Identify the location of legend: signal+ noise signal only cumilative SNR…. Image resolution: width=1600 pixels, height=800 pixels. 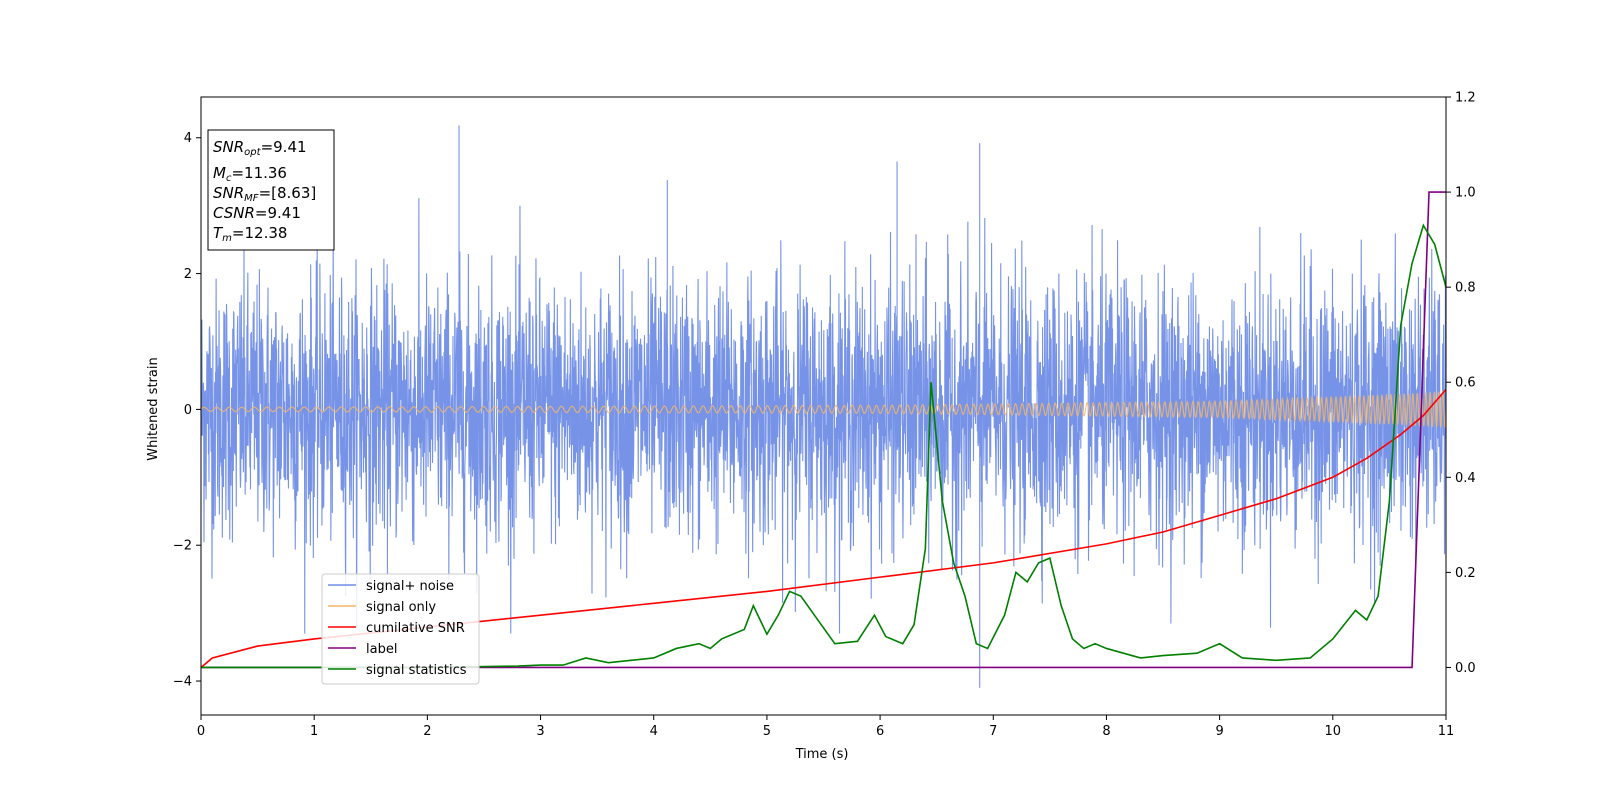
(400, 629).